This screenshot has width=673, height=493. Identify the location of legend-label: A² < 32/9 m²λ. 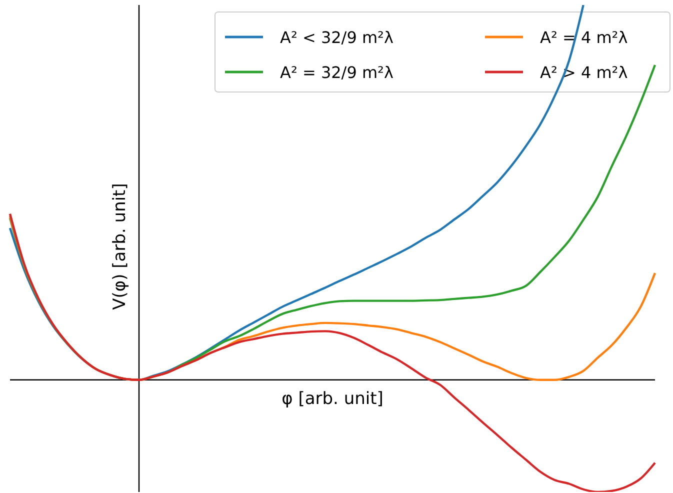
(337, 37).